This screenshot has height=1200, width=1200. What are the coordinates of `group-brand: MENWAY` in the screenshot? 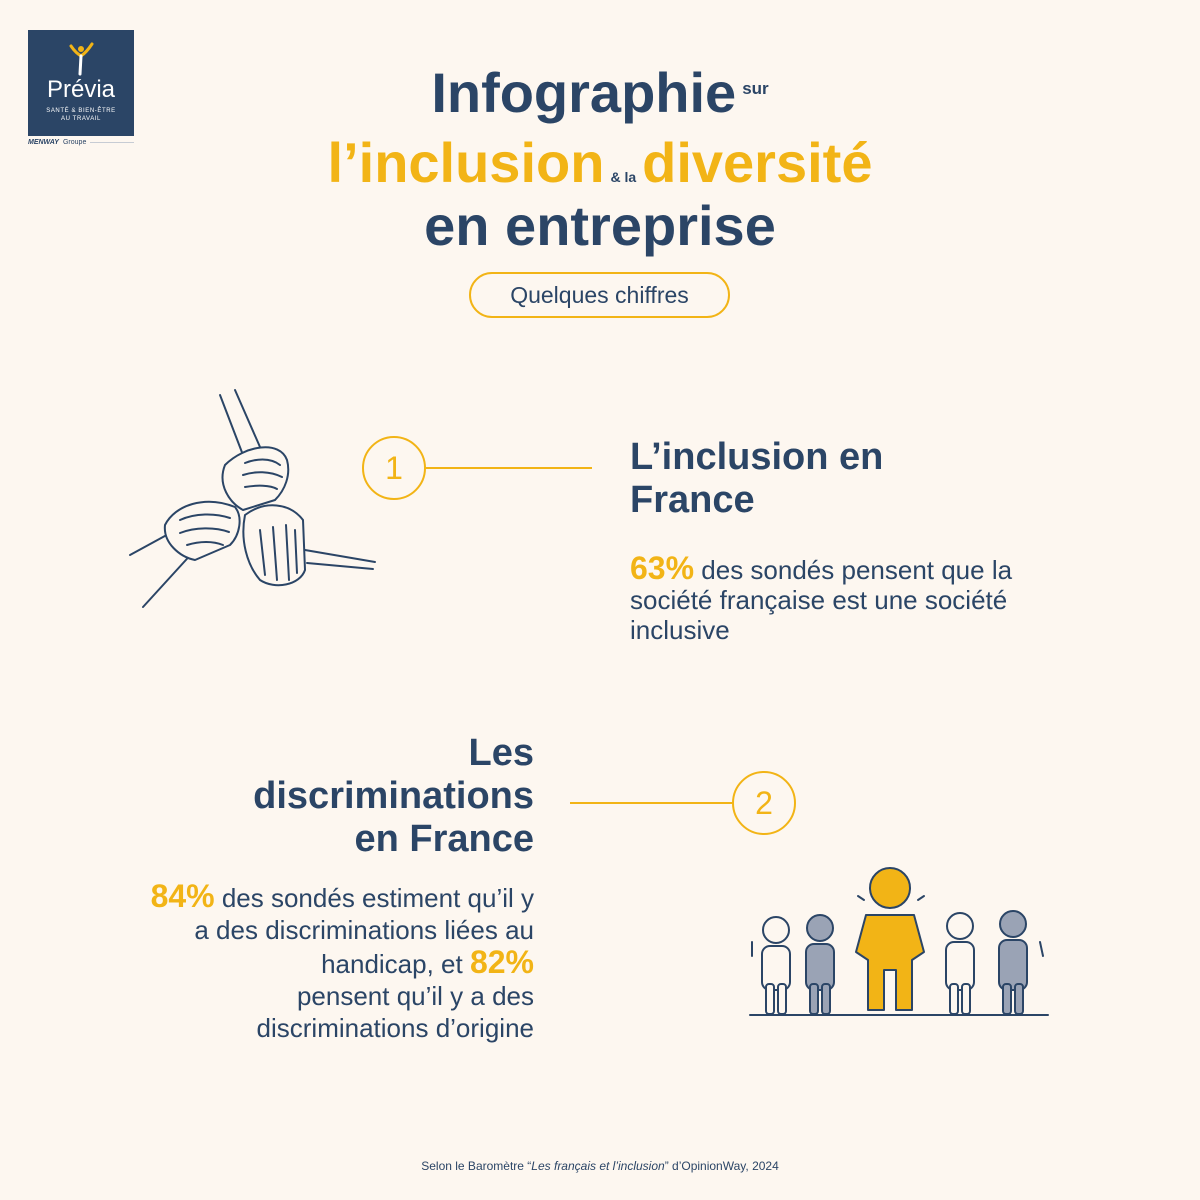 It's located at (43, 142).